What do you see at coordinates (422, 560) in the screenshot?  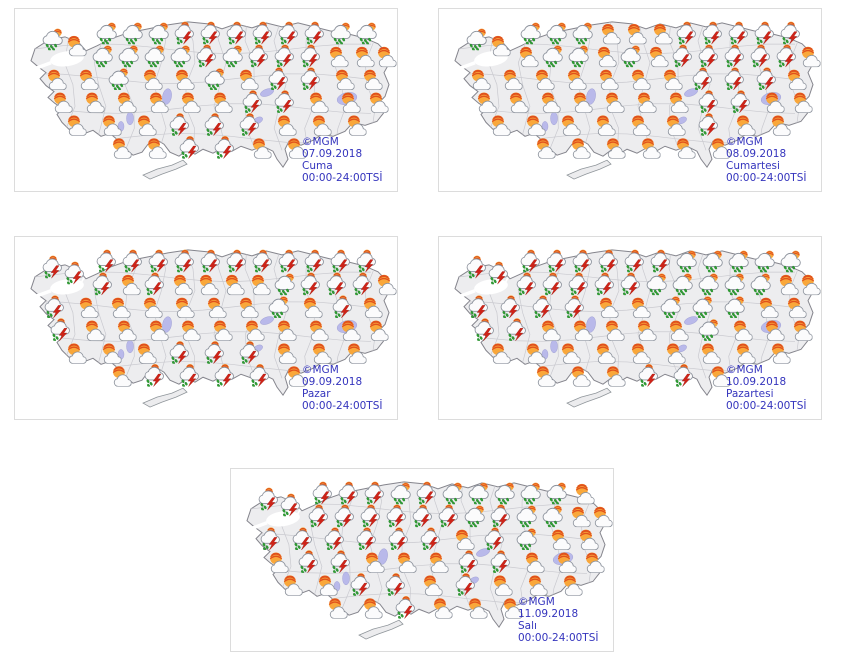 I see `forecast-panel-tuesday: ©MGM 11.09.2018 Salı 00:00-24:00TSİ` at bounding box center [422, 560].